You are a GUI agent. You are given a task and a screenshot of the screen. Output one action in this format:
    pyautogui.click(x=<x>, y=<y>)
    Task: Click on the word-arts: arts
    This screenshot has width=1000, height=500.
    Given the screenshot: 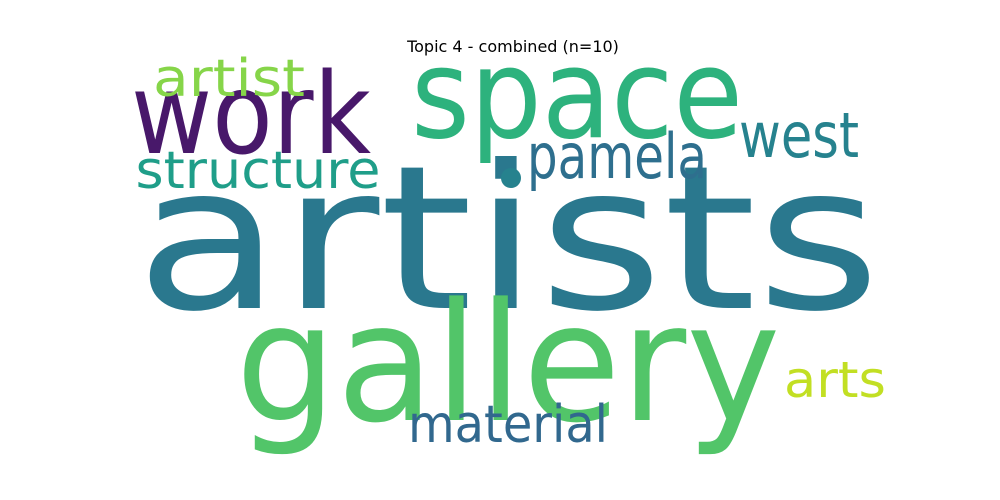 What is the action you would take?
    pyautogui.click(x=835, y=380)
    